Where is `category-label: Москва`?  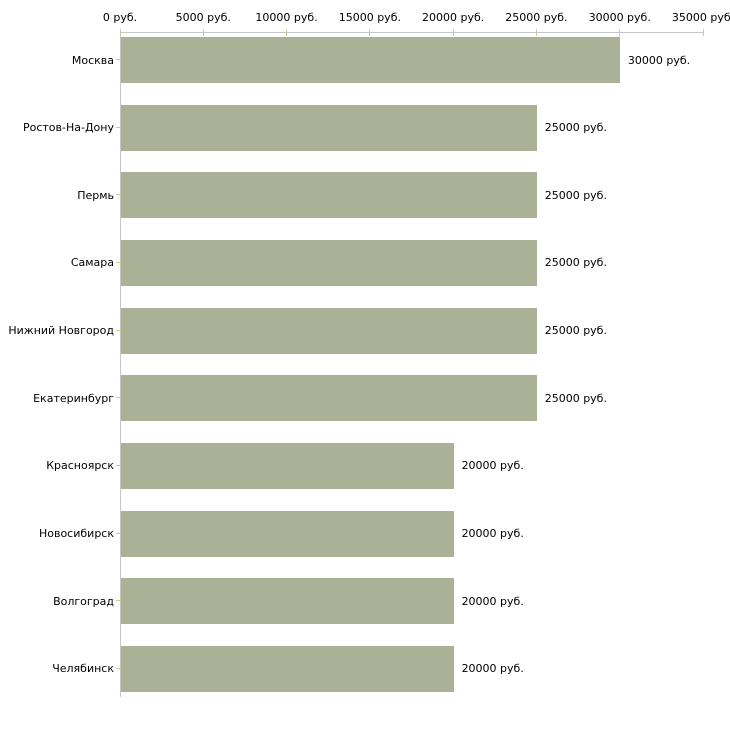
category-label: Москва is located at coordinates (92, 60).